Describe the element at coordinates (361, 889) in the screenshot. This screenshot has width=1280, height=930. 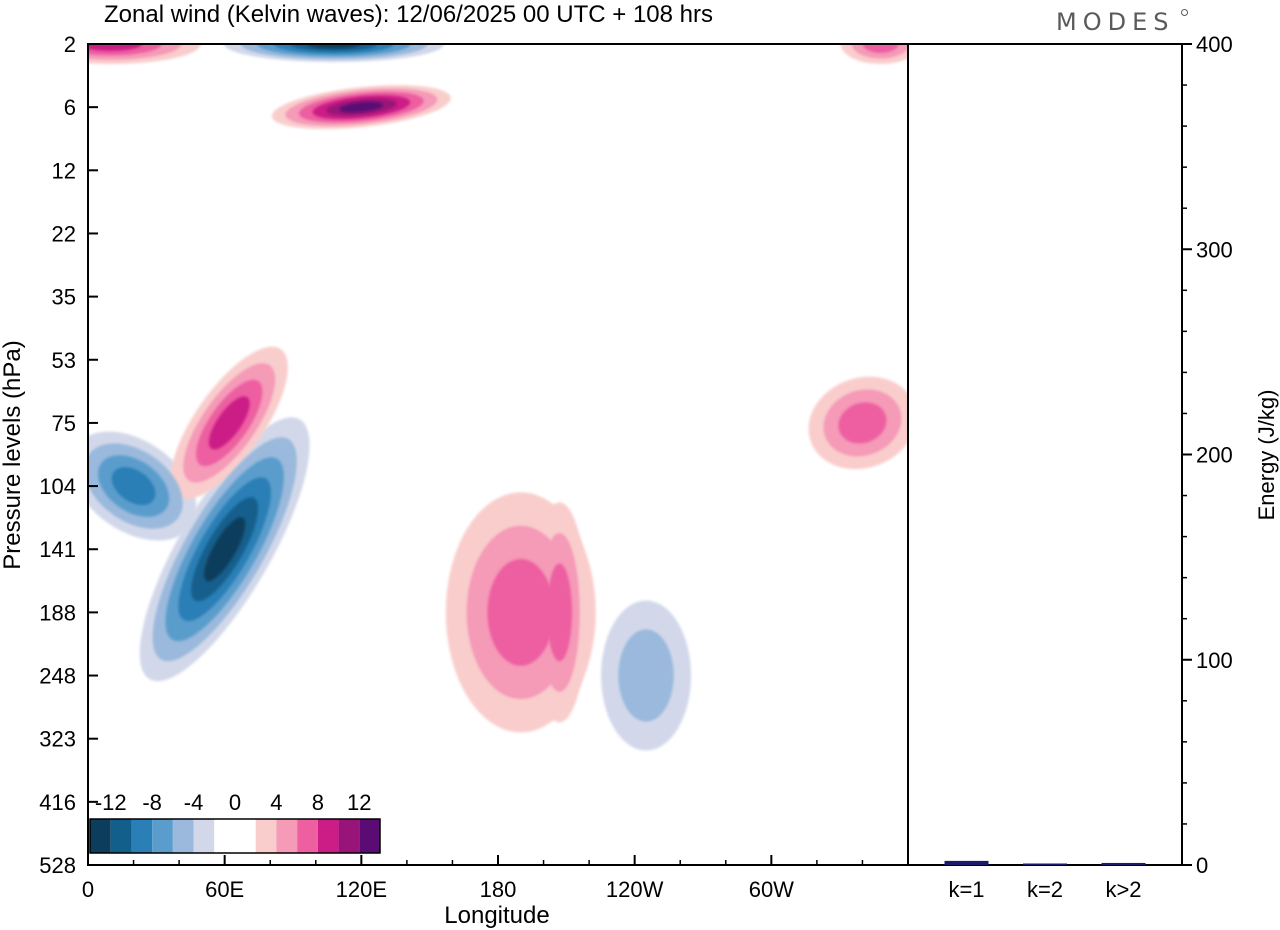
I see `x-tick-label: 120E` at that location.